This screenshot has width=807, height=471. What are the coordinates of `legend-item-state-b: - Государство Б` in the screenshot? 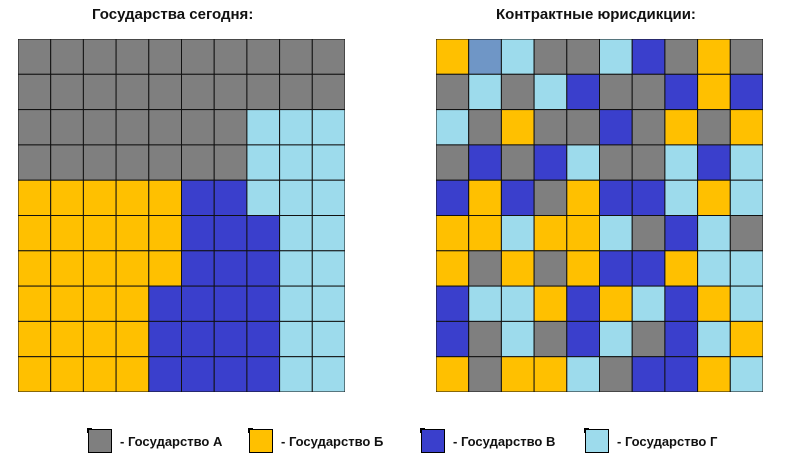 It's located at (315, 441).